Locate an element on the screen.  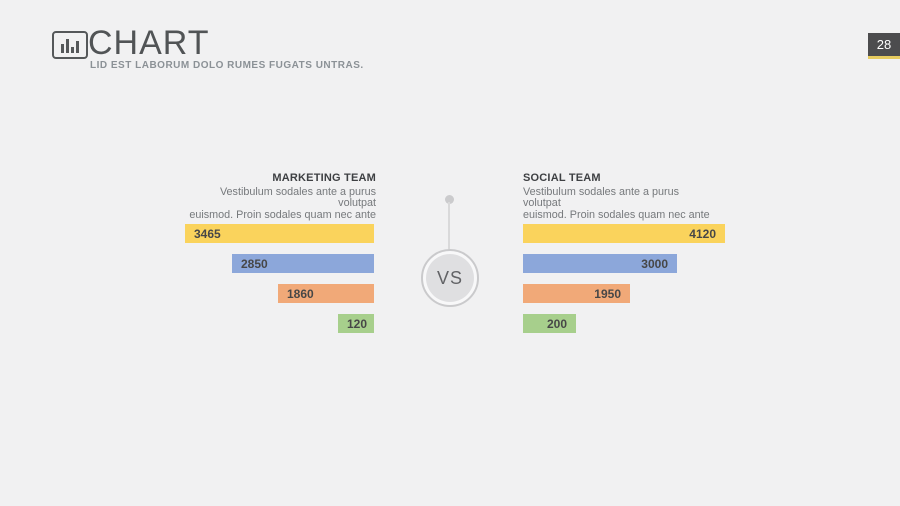
vs-connector-dot is located at coordinates (449, 199).